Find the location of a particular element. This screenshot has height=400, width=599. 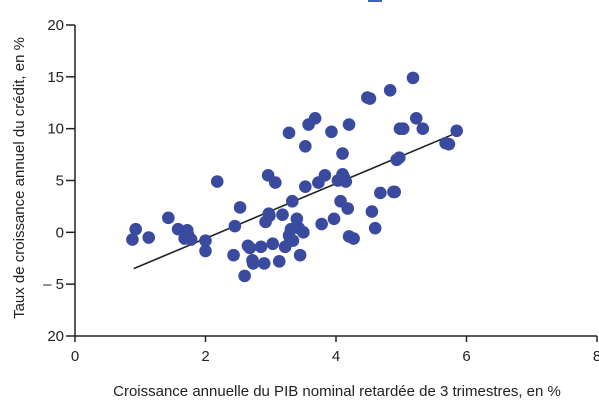

x-tick-label-2: 4 is located at coordinates (336, 356).